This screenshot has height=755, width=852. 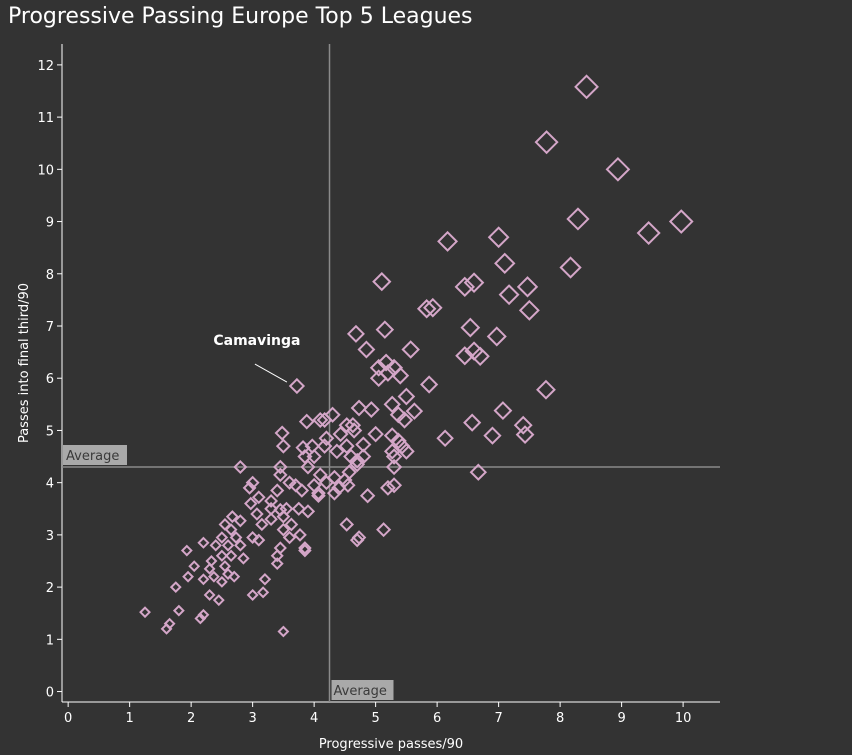 What do you see at coordinates (391, 744) in the screenshot?
I see `x-axis-label: Progressive passes/90` at bounding box center [391, 744].